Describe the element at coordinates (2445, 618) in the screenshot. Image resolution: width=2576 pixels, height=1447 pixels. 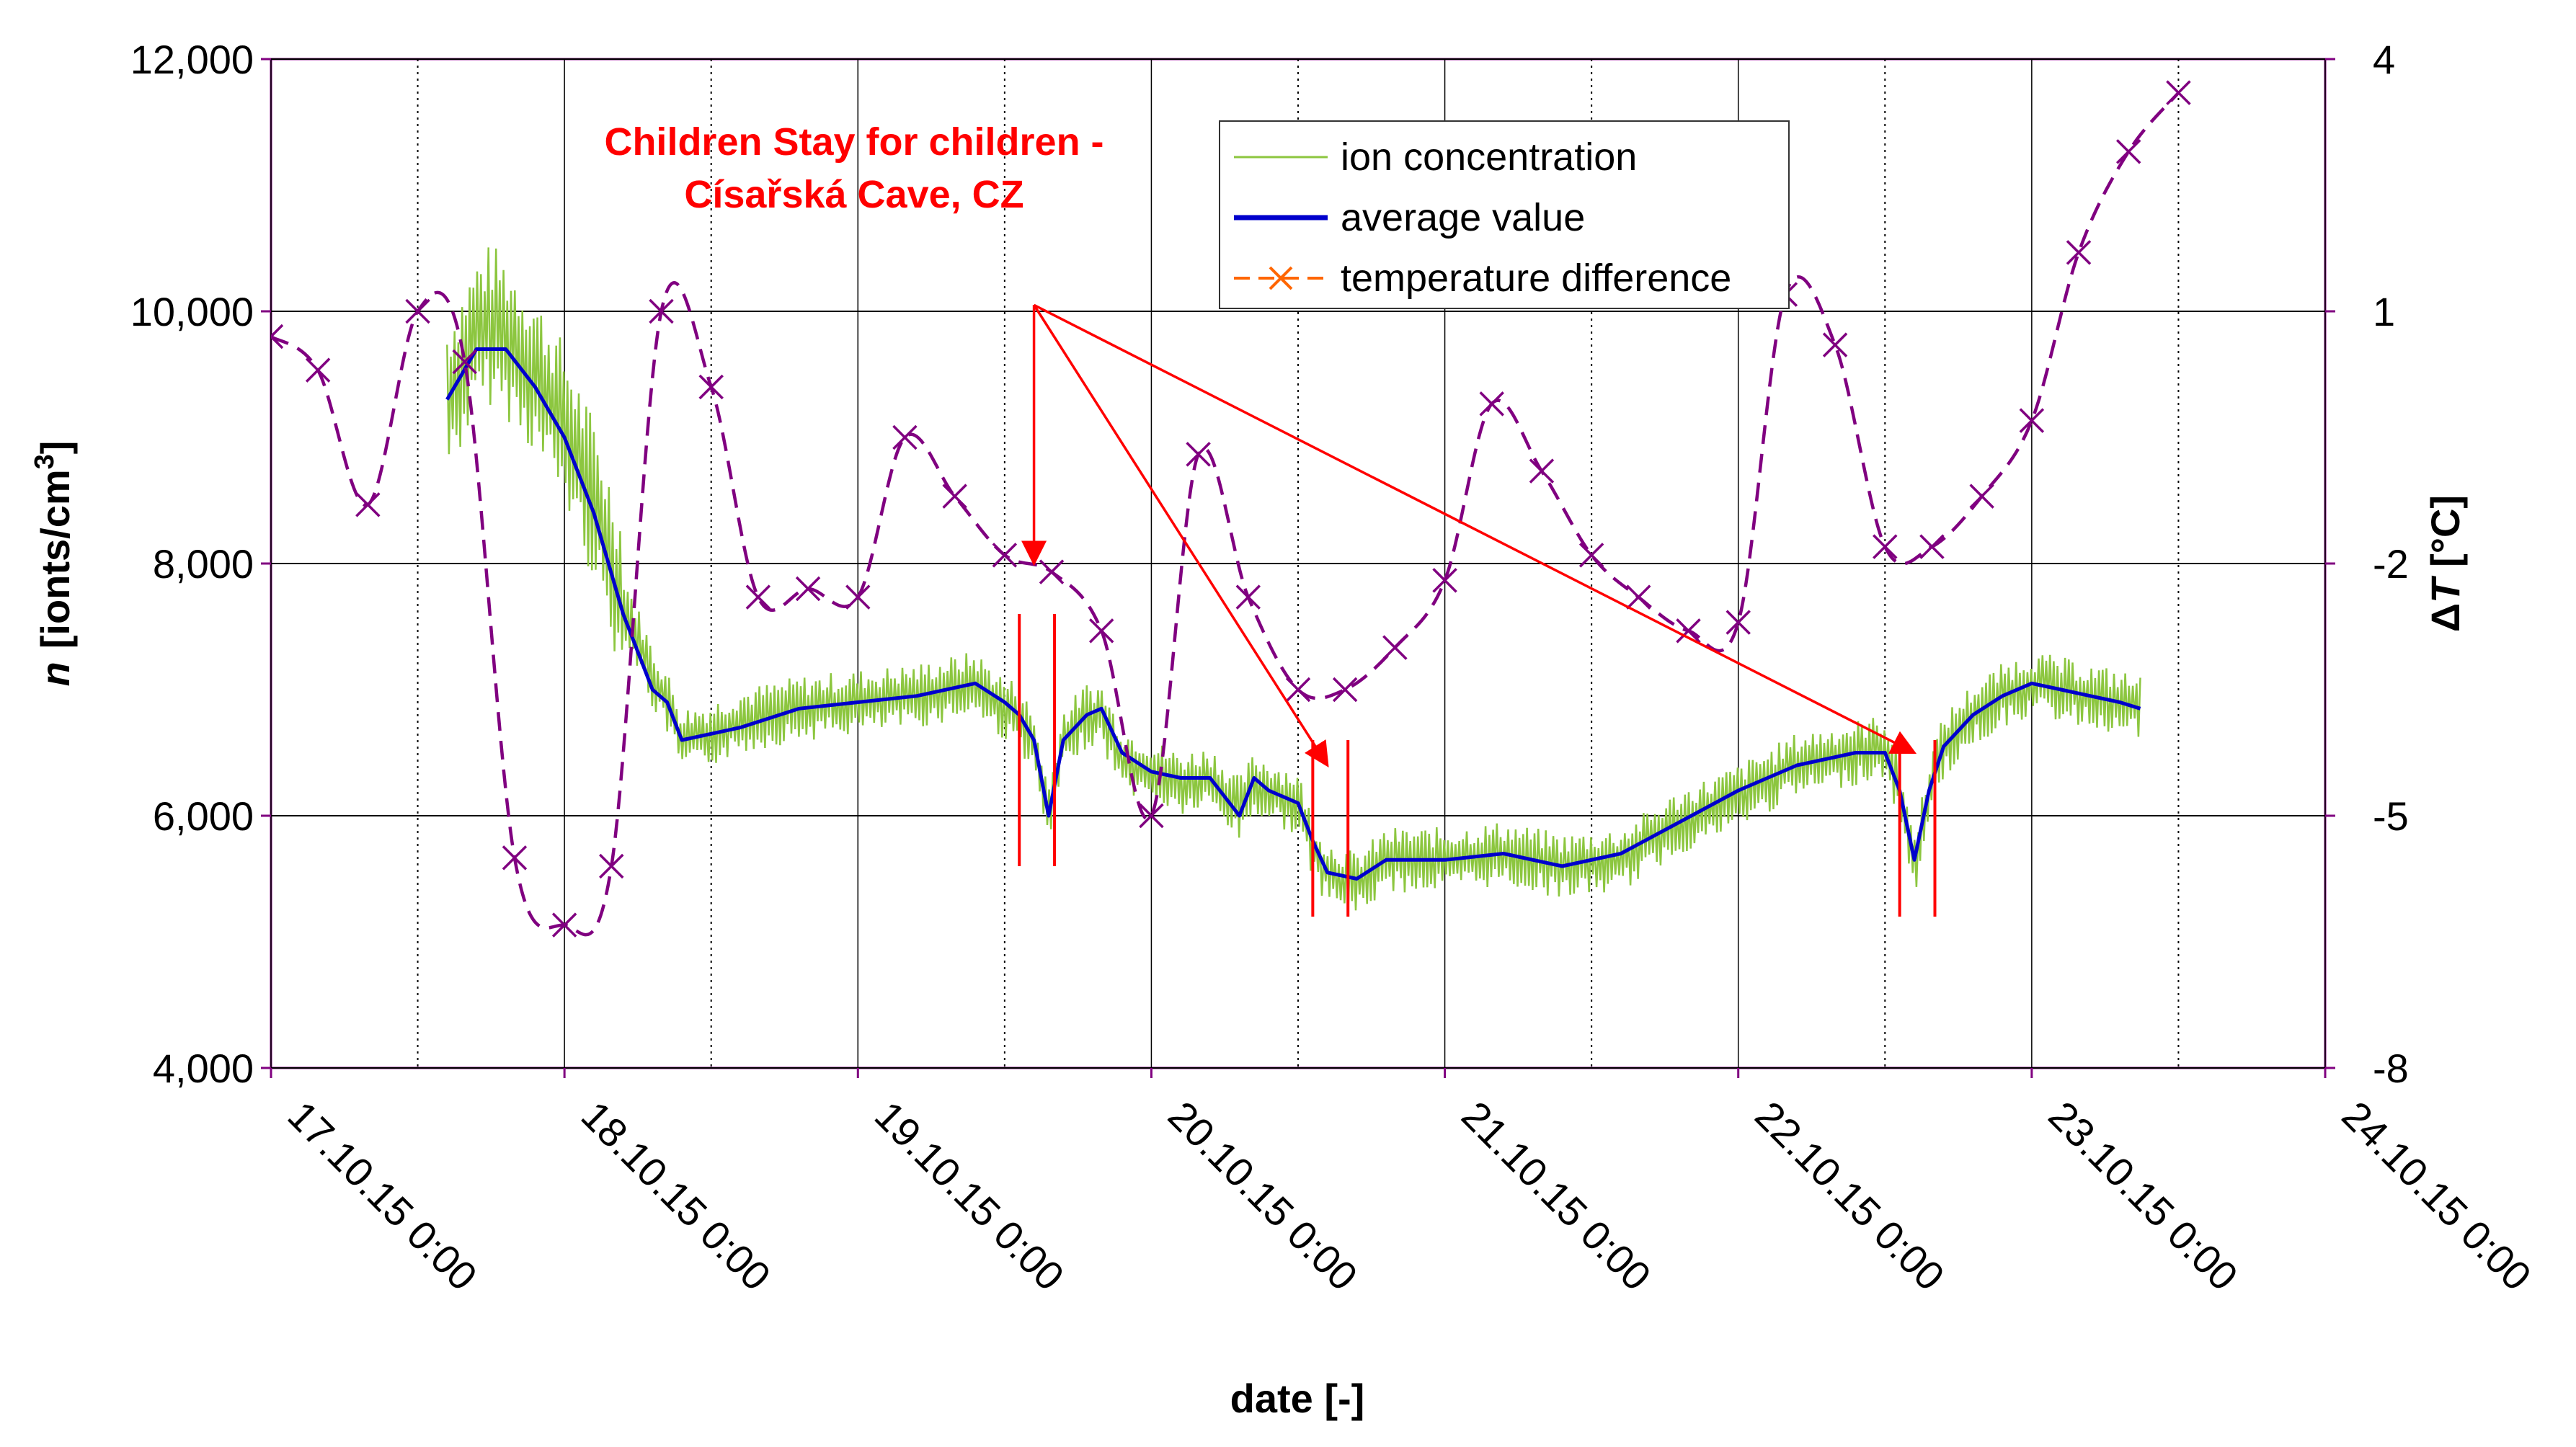
I see `y-right-title-delta: Δ` at that location.